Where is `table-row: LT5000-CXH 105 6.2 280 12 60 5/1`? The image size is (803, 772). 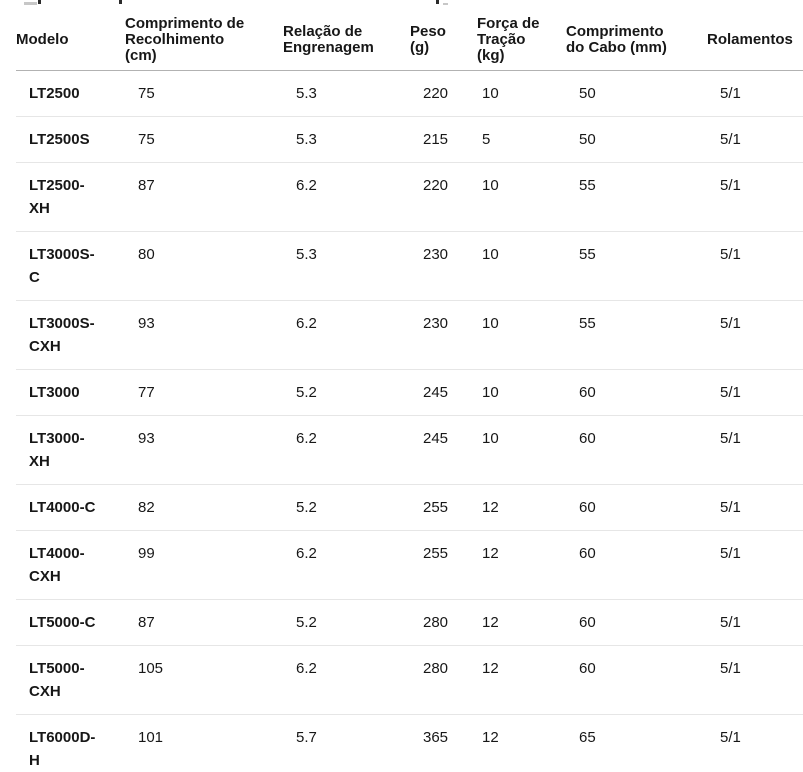 table-row: LT5000-CXH 105 6.2 280 12 60 5/1 is located at coordinates (409, 680).